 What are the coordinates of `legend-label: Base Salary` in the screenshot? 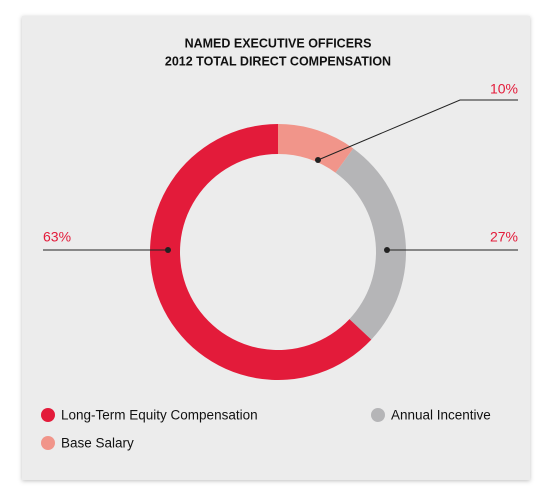 It's located at (97, 443).